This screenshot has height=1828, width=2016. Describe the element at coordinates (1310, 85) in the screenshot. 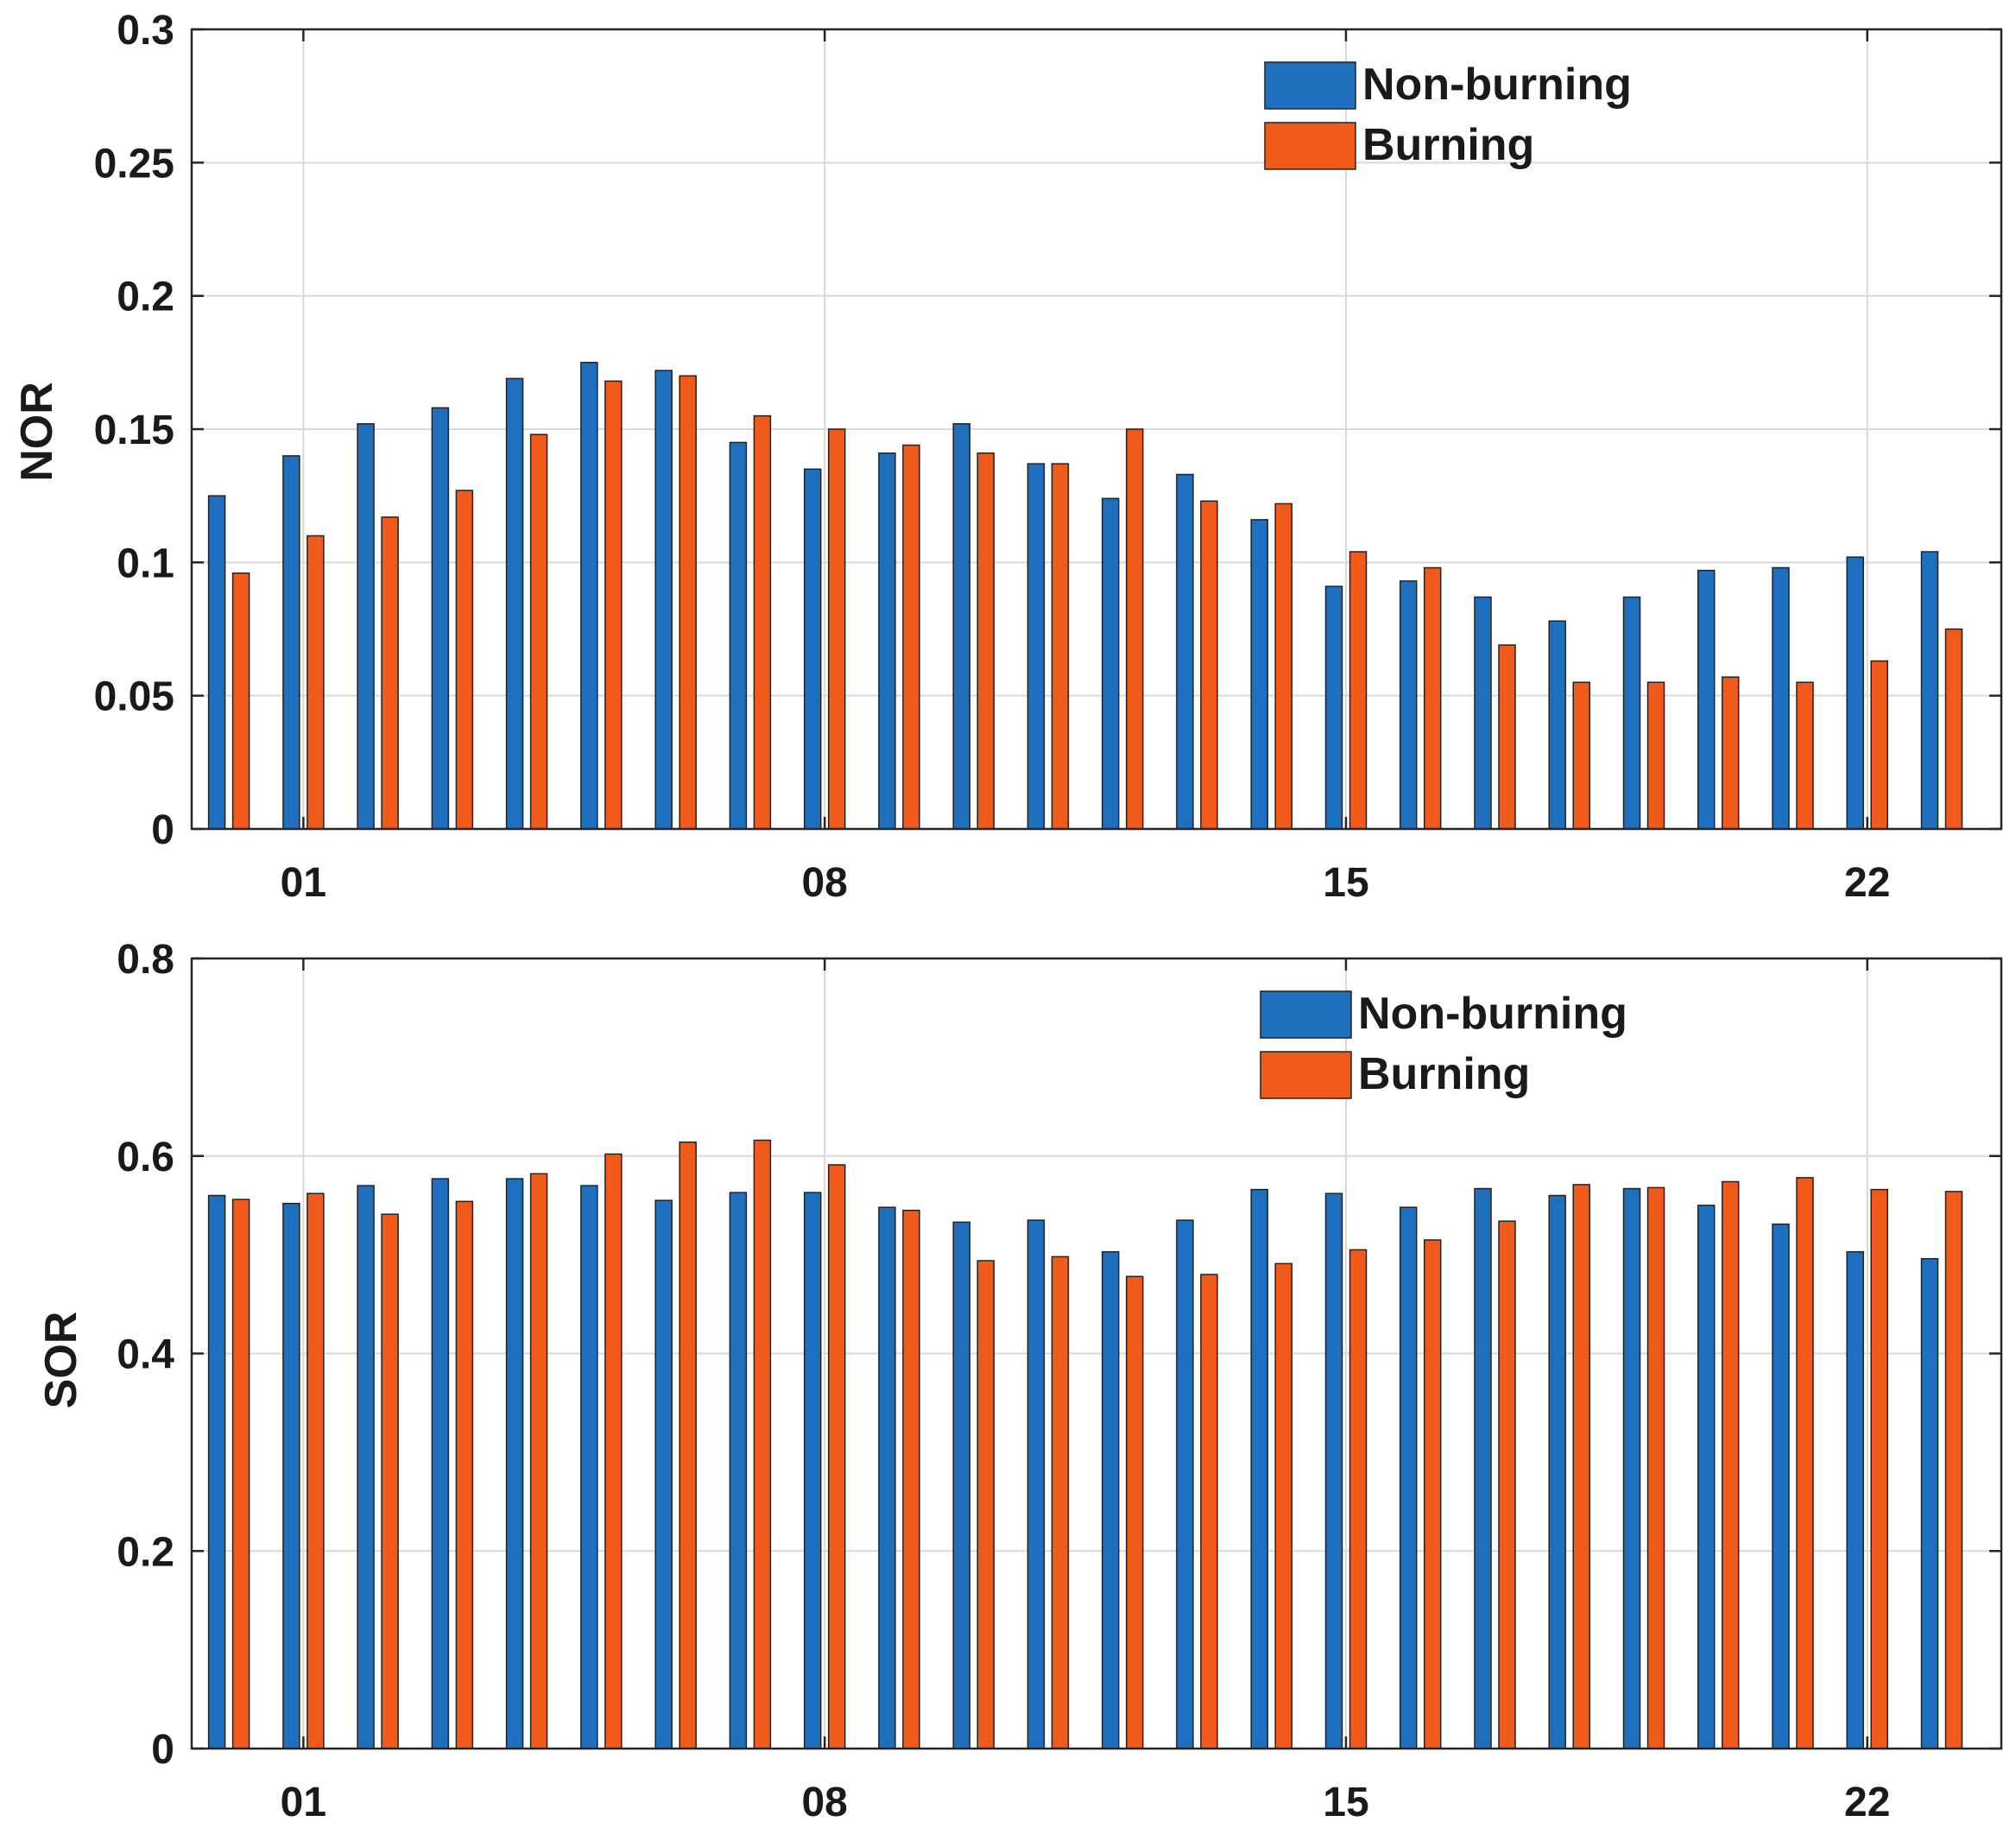

I see `legend-swatch-non-burning` at that location.